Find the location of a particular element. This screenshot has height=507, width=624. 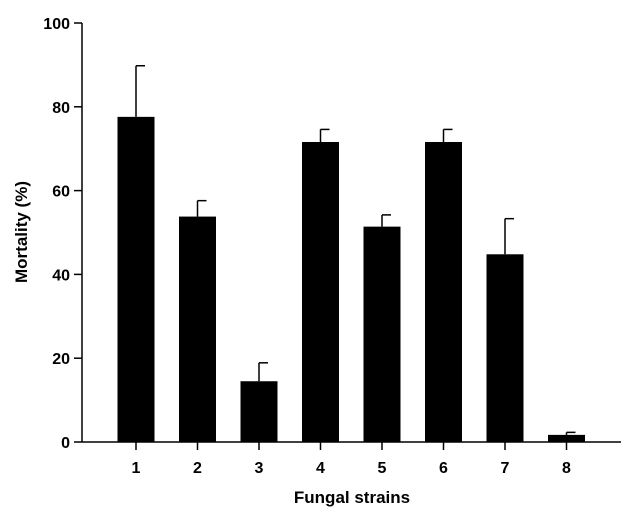

y-axis-title: Mortality (%) is located at coordinates (21, 232).